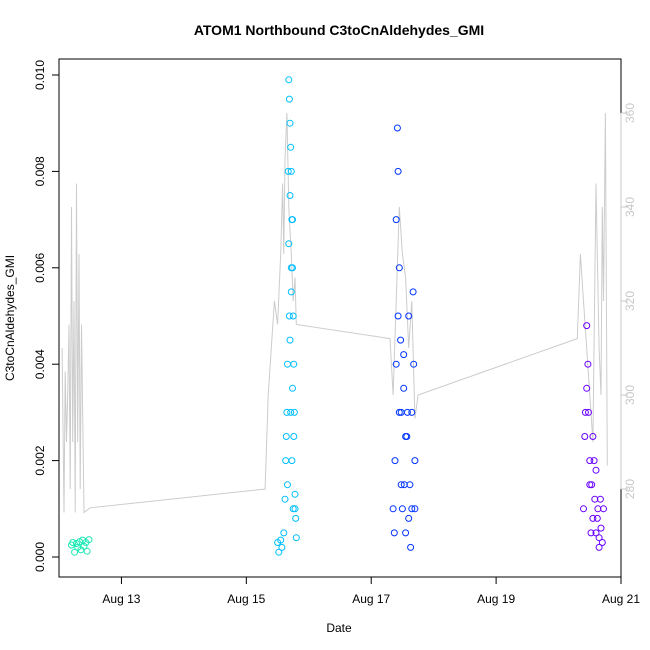 The width and height of the screenshot is (650, 650). I want to click on y-tick-label: 0.008, so click(40, 171).